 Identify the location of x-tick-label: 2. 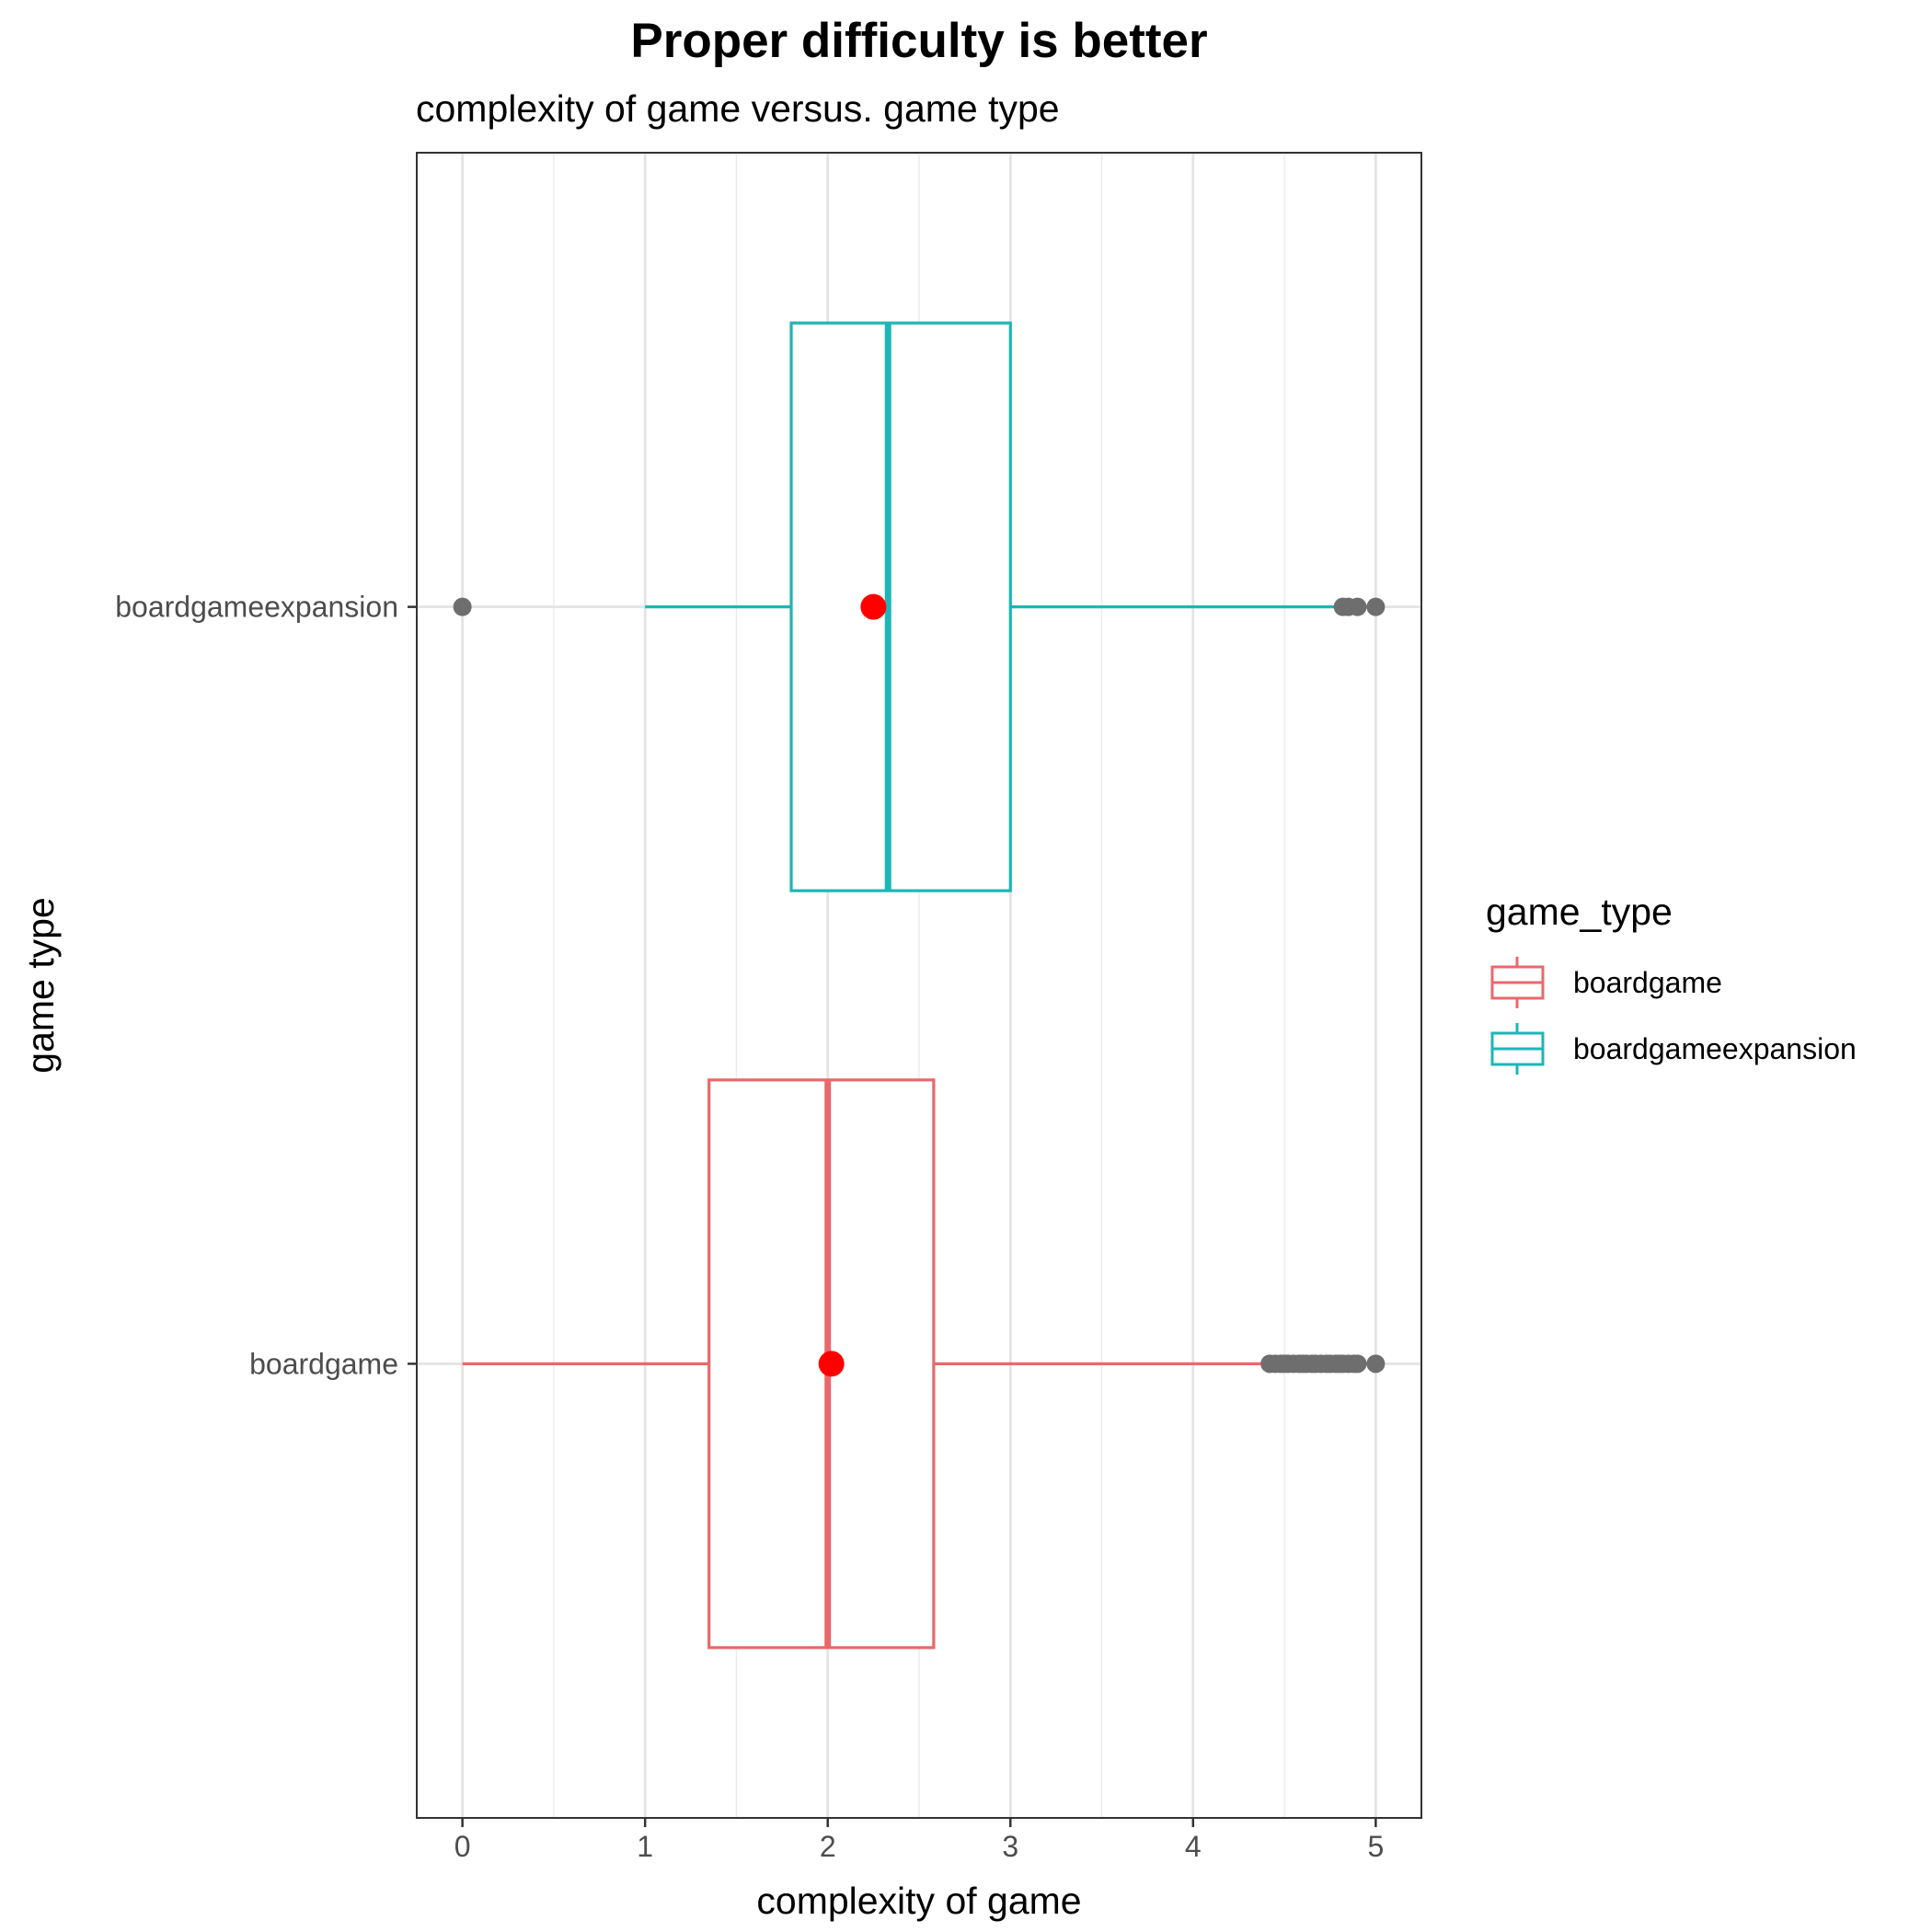
(828, 1846).